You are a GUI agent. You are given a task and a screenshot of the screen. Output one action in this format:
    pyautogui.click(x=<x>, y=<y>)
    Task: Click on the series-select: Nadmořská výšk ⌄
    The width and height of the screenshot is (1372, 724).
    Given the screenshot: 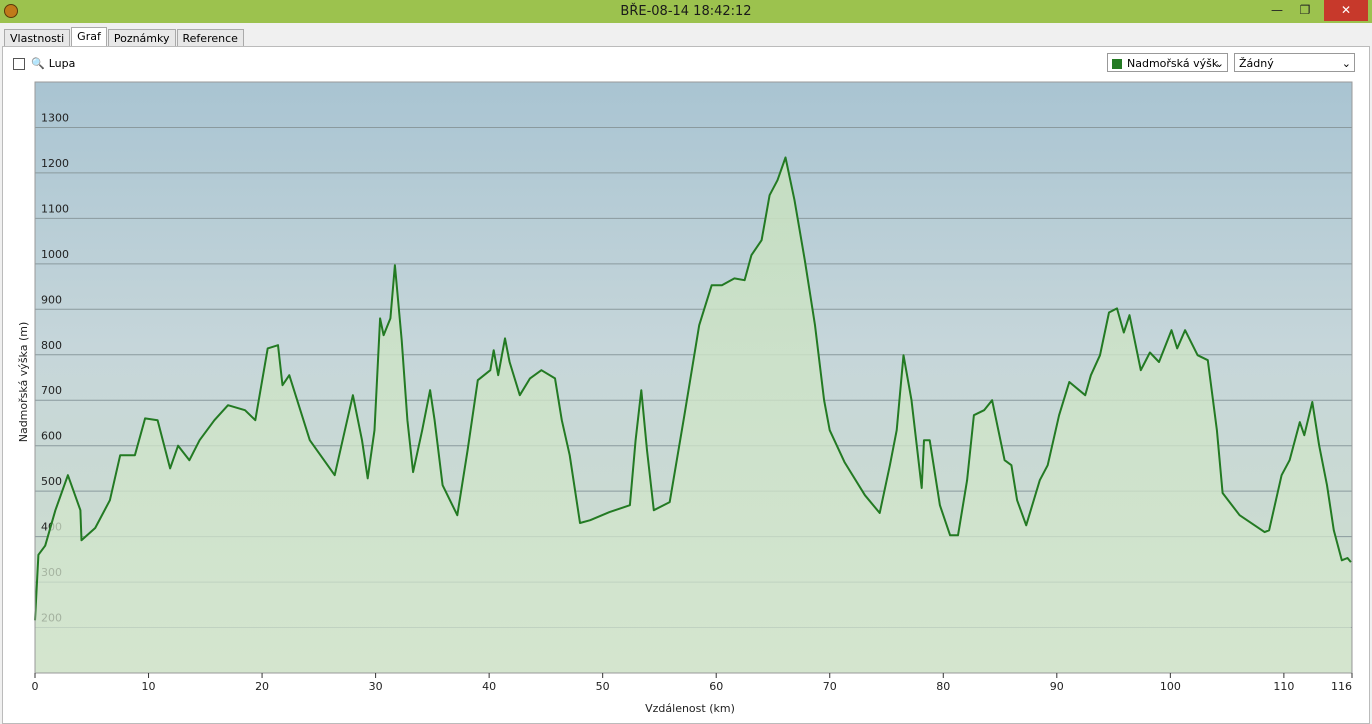 What is the action you would take?
    pyautogui.click(x=1167, y=62)
    